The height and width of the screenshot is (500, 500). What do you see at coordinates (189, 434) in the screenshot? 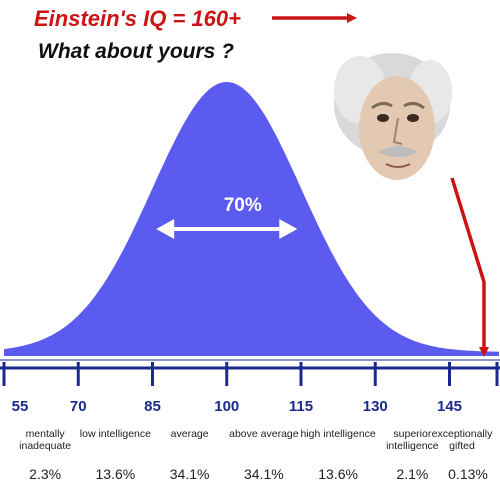
I see `band-label: average` at bounding box center [189, 434].